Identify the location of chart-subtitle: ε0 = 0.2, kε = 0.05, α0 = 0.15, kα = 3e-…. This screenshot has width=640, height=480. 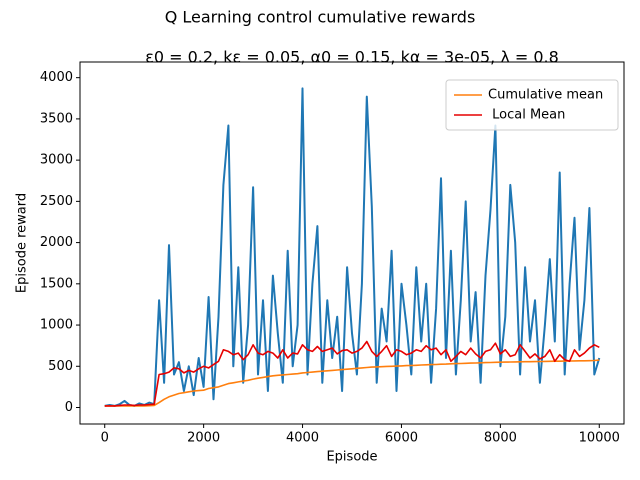
(352, 57).